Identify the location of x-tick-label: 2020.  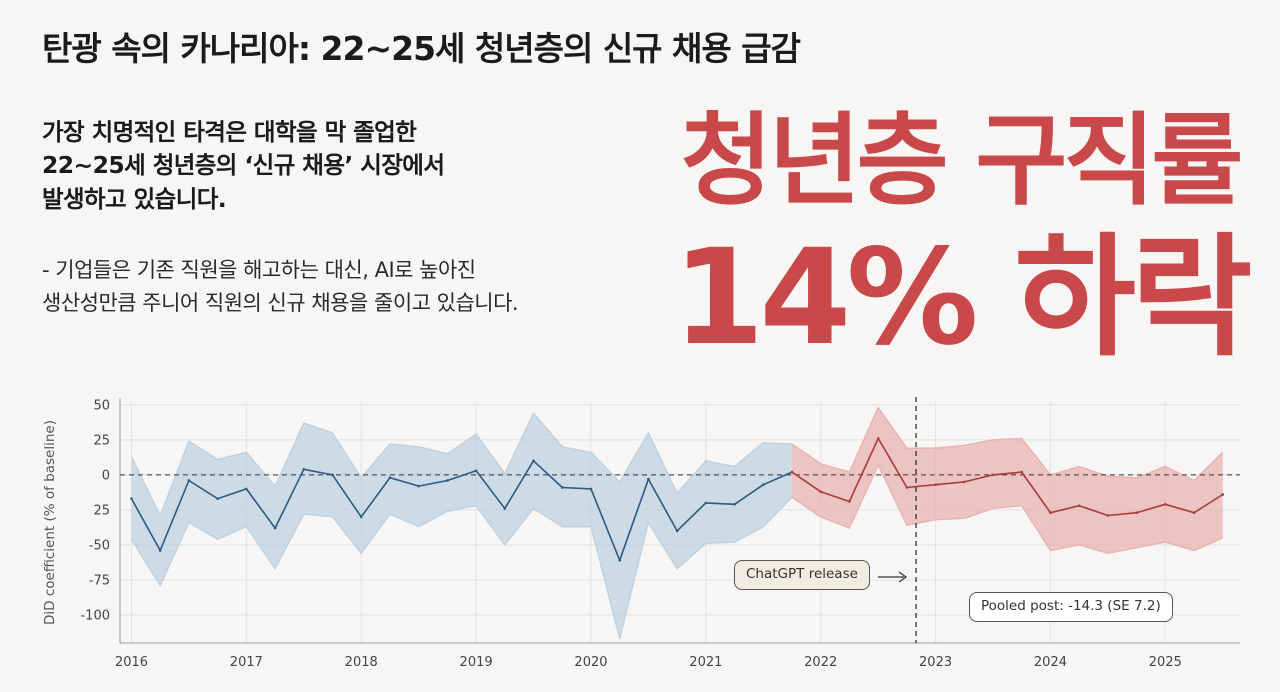
(590, 662).